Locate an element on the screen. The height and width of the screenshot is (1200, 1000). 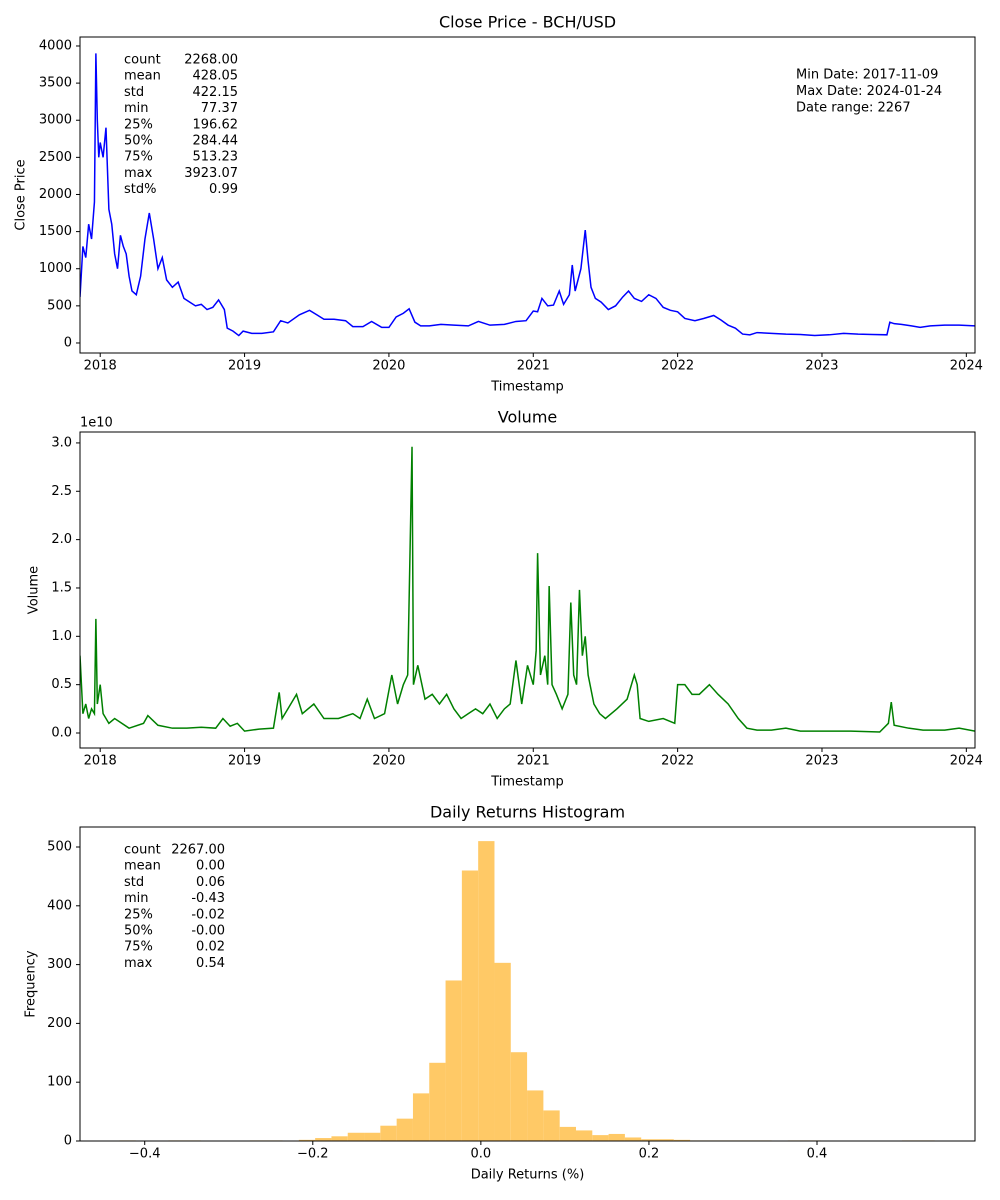
y-tick-label: 2.5 is located at coordinates (61, 491).